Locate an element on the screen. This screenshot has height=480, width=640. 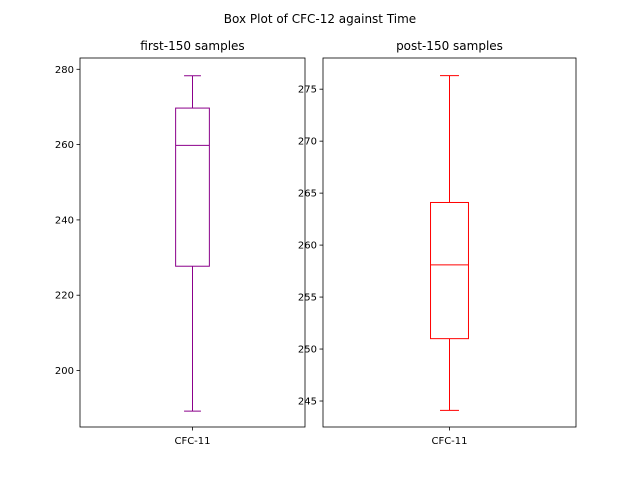
chart-title: post-150 samples is located at coordinates (449, 46).